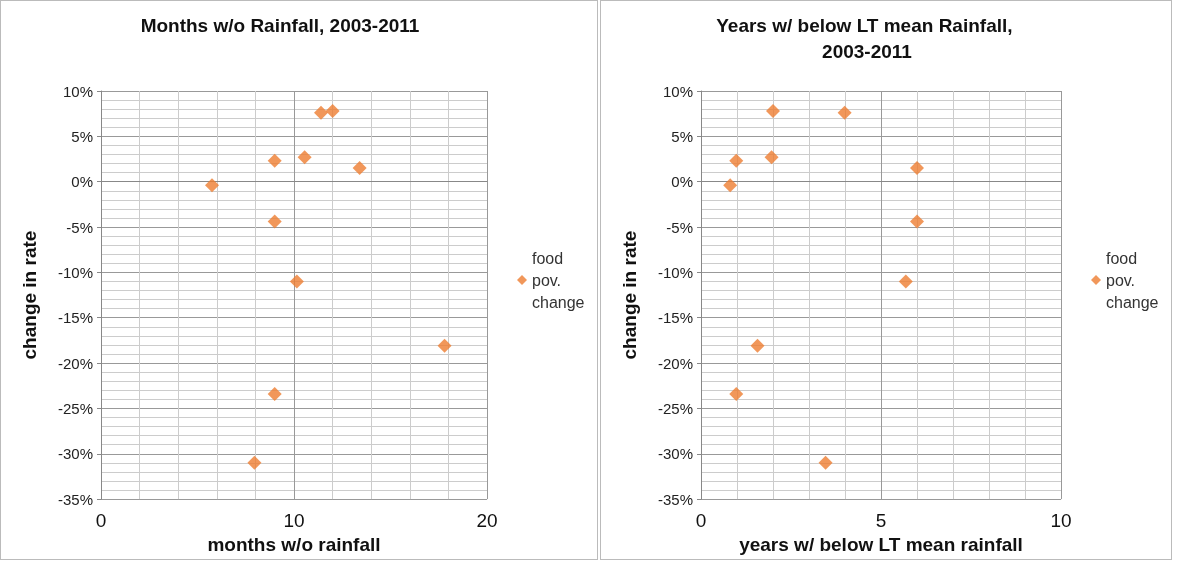 The image size is (1180, 565). Describe the element at coordinates (881, 521) in the screenshot. I see `x-tick-label: 5` at that location.